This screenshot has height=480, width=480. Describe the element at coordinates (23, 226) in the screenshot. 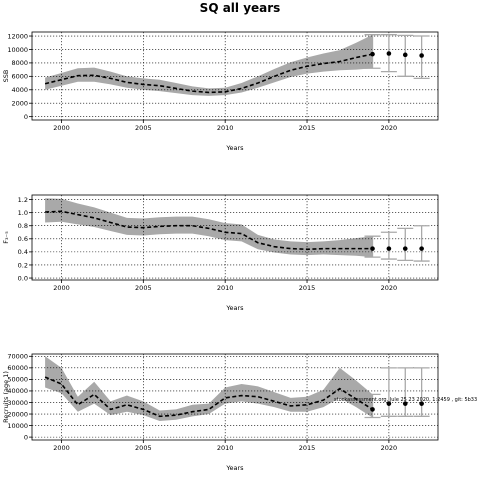

I see `y-tick-label: 0.8` at that location.